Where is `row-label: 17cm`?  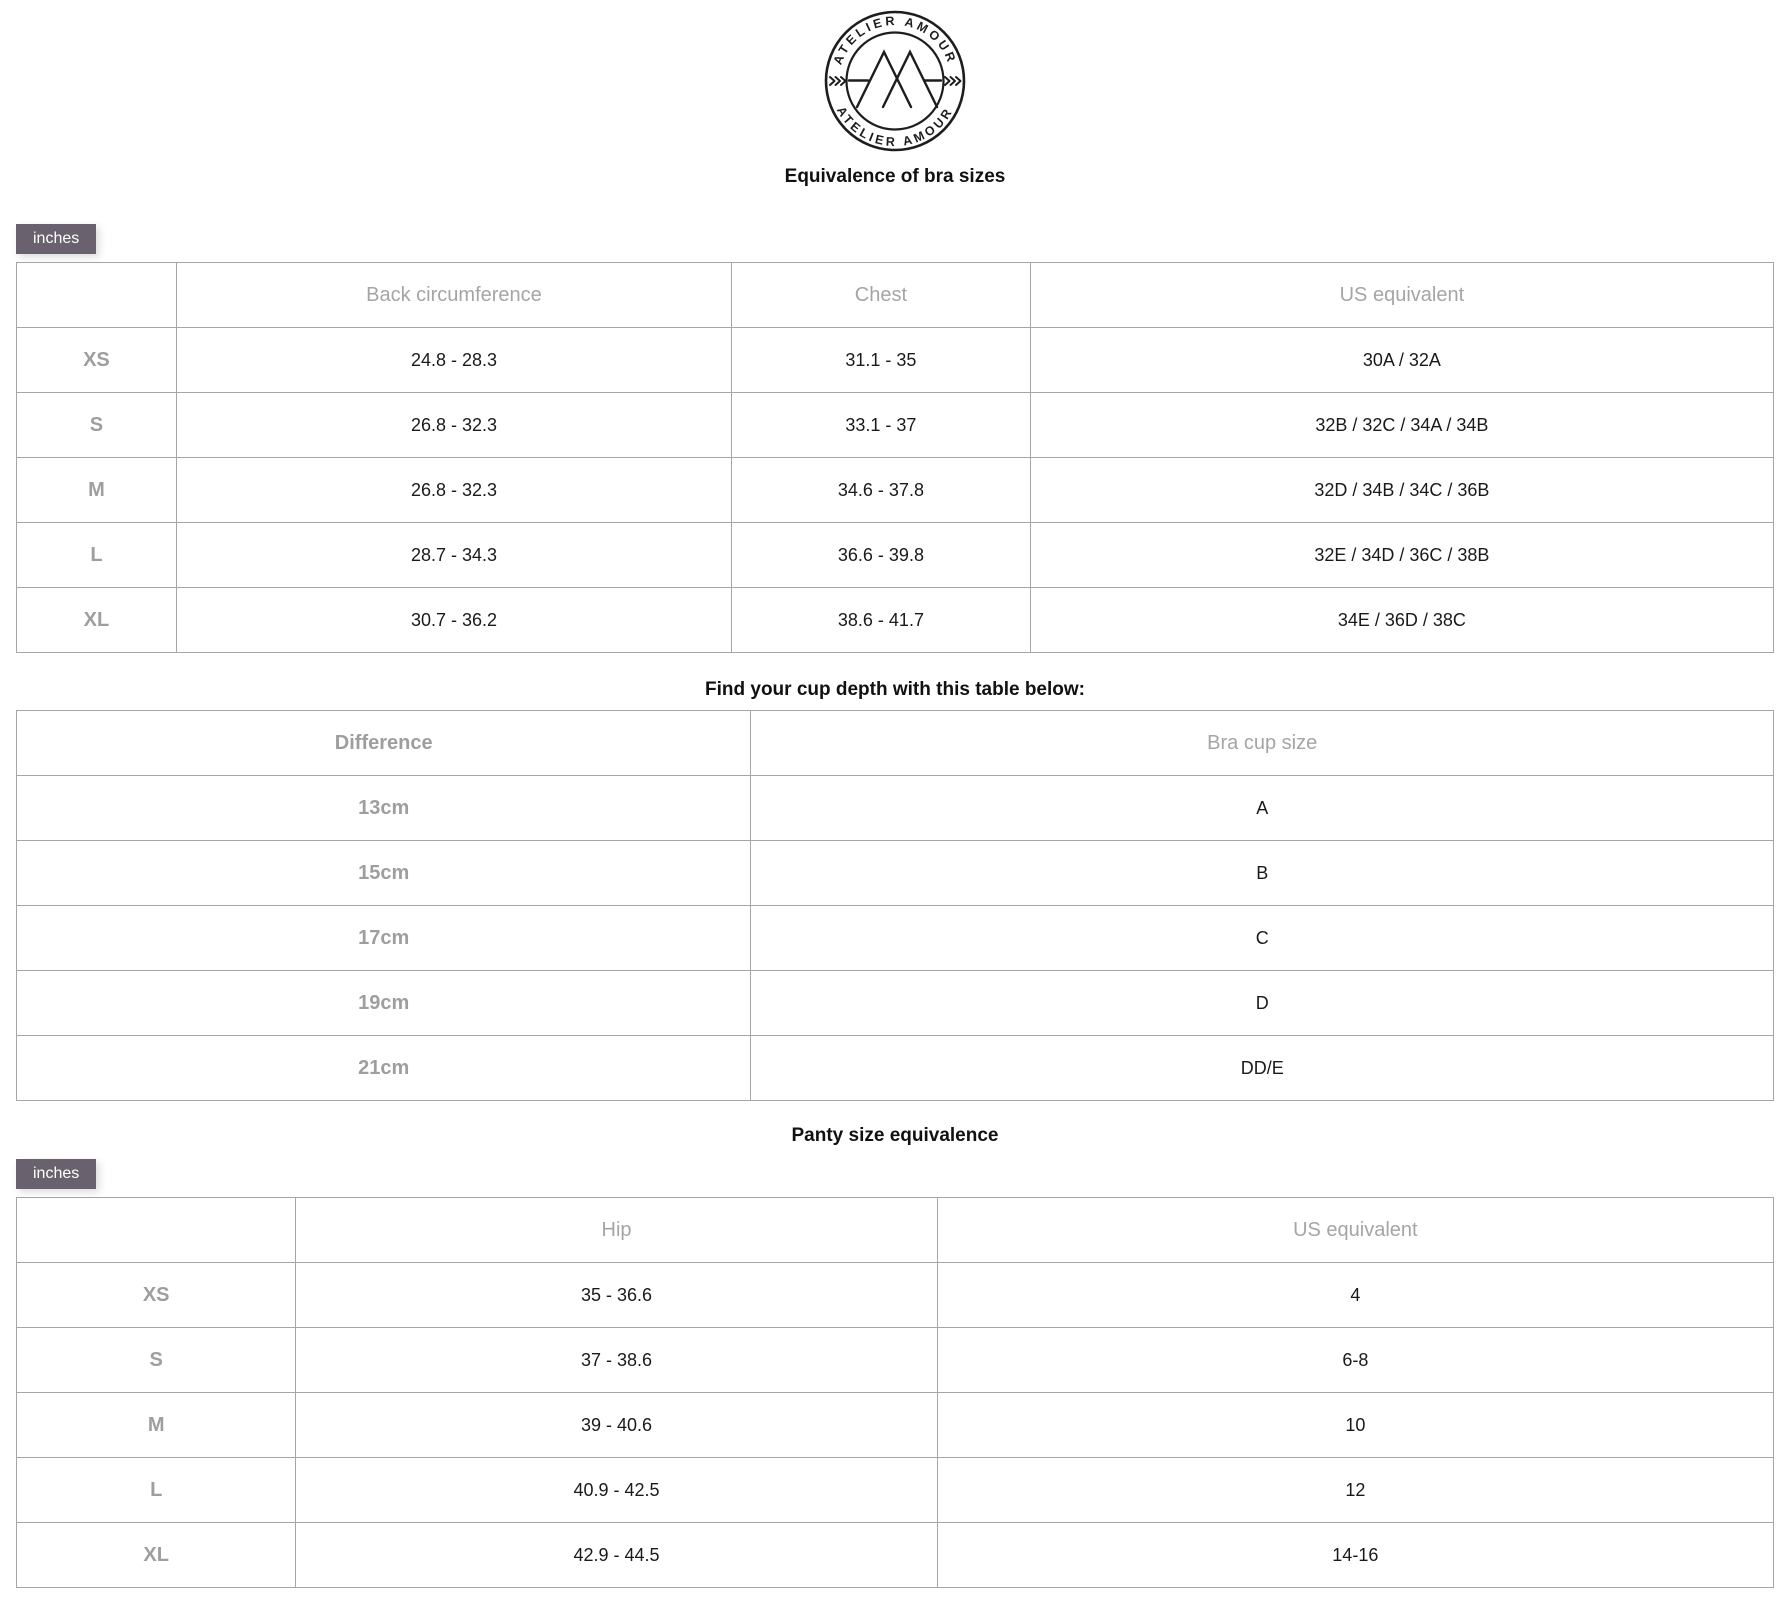
row-label: 17cm is located at coordinates (383, 938).